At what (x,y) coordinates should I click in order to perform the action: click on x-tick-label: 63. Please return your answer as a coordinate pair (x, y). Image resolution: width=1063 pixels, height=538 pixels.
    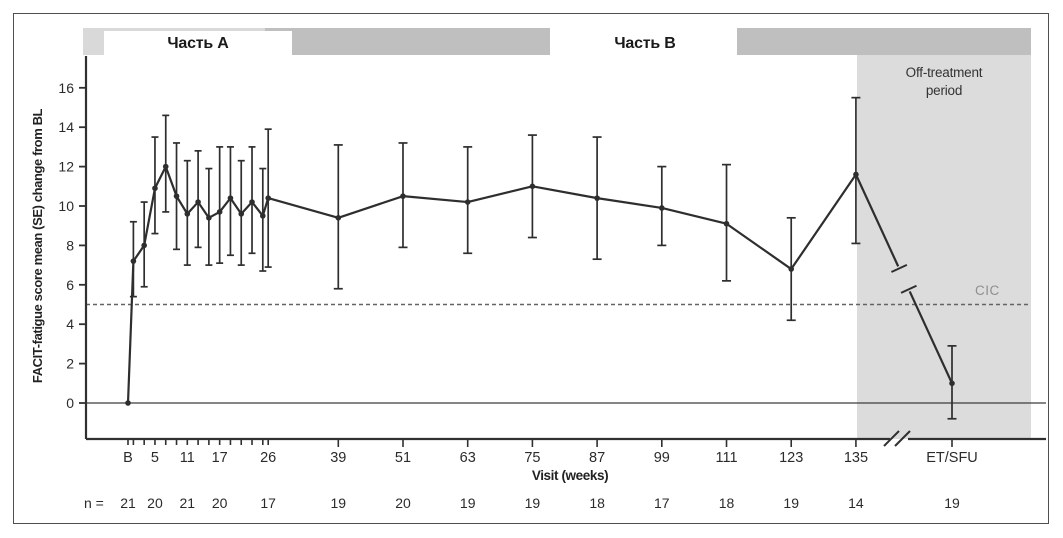
    Looking at the image, I should click on (468, 458).